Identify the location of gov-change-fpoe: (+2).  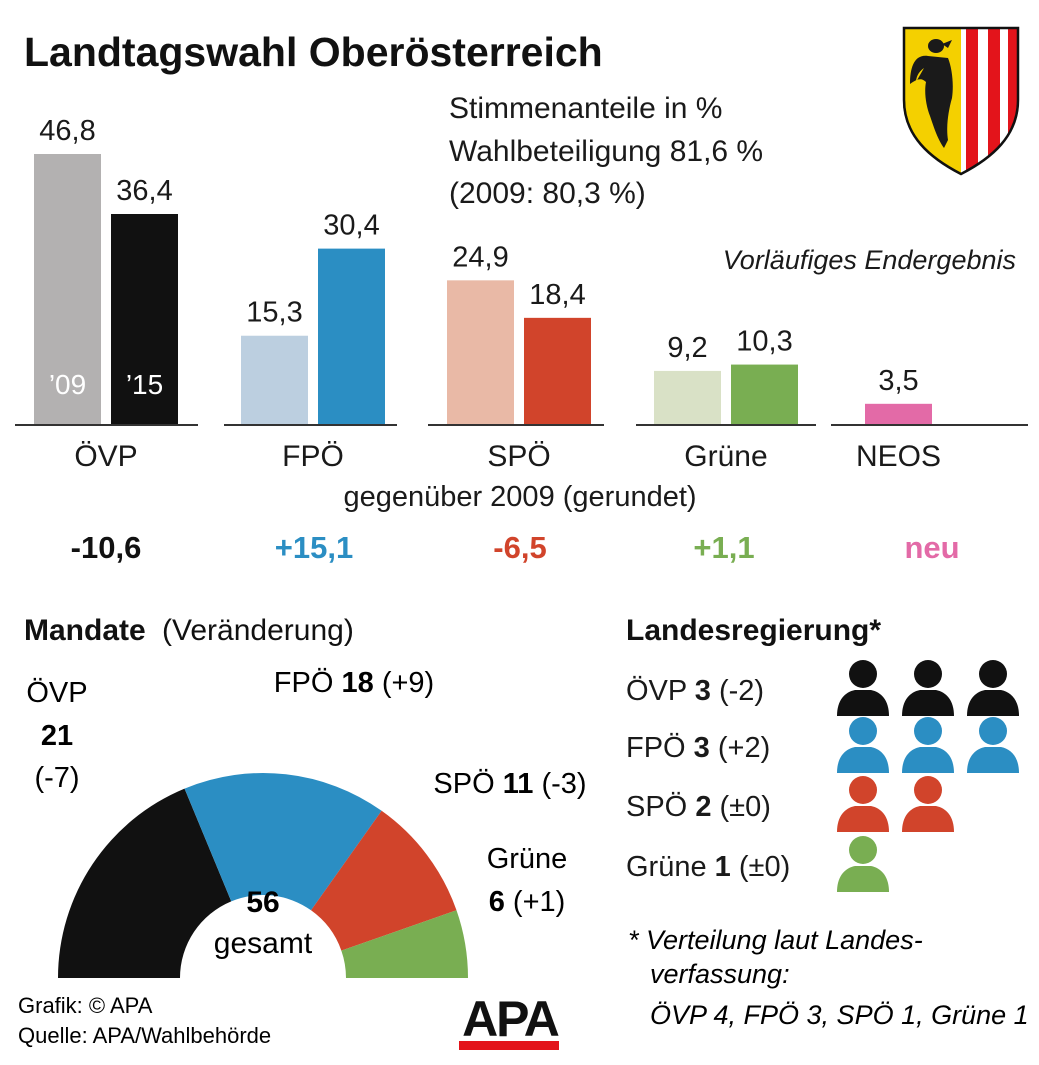
(740, 748).